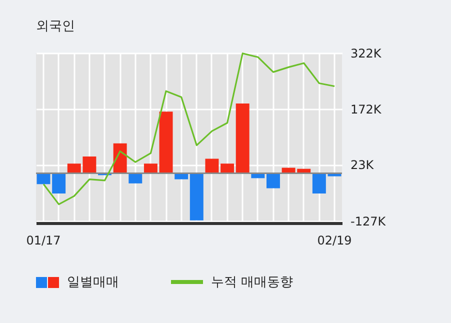 The width and height of the screenshot is (451, 323). I want to click on y-tick-label: -127K, so click(368, 221).